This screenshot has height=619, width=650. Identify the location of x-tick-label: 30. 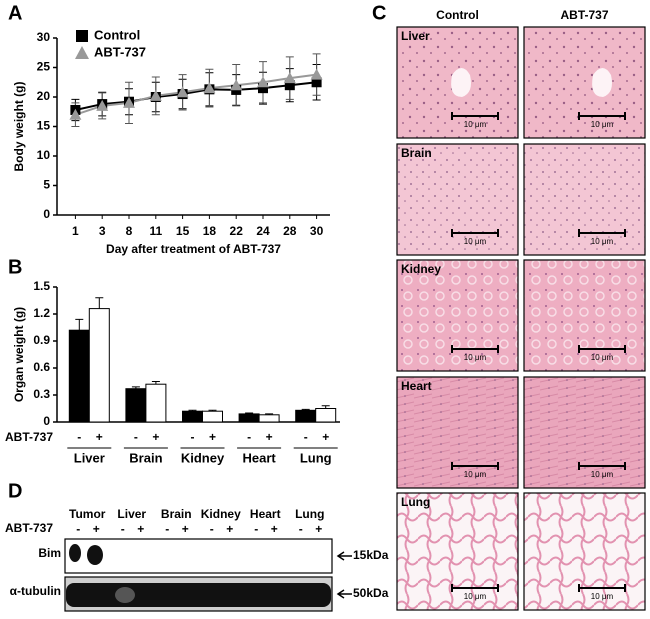
(317, 231).